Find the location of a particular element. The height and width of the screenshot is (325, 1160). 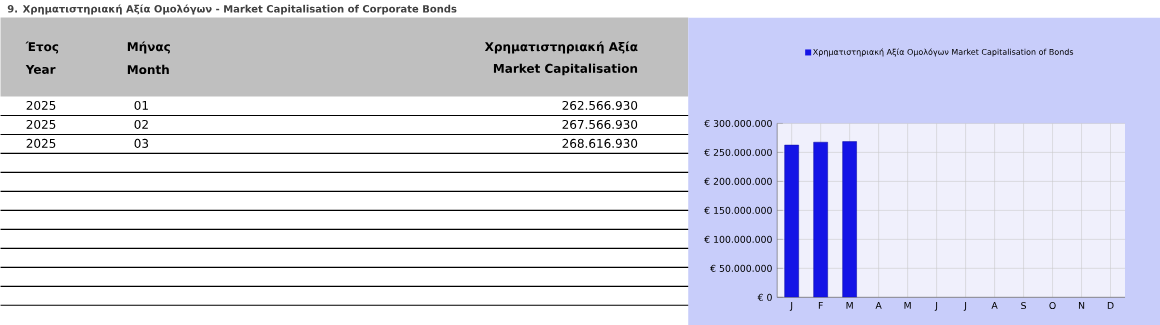

text: Μήνας is located at coordinates (148, 47).